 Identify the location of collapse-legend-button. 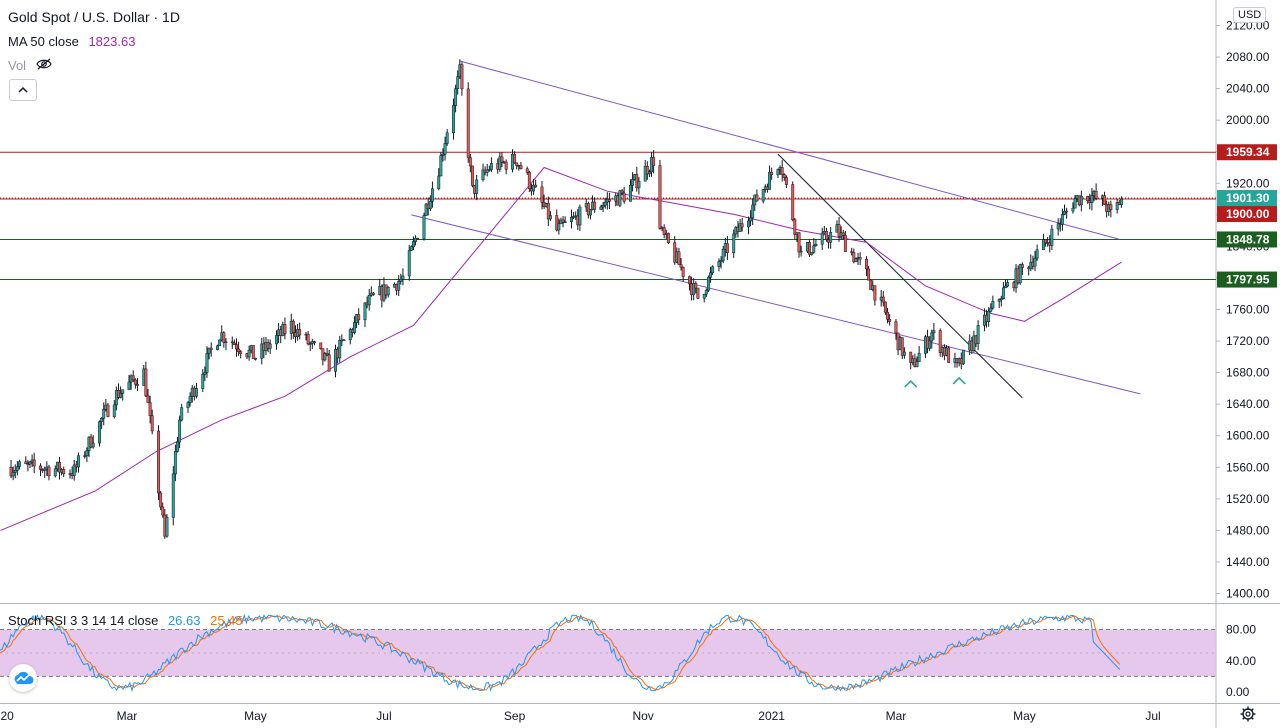
(23, 90).